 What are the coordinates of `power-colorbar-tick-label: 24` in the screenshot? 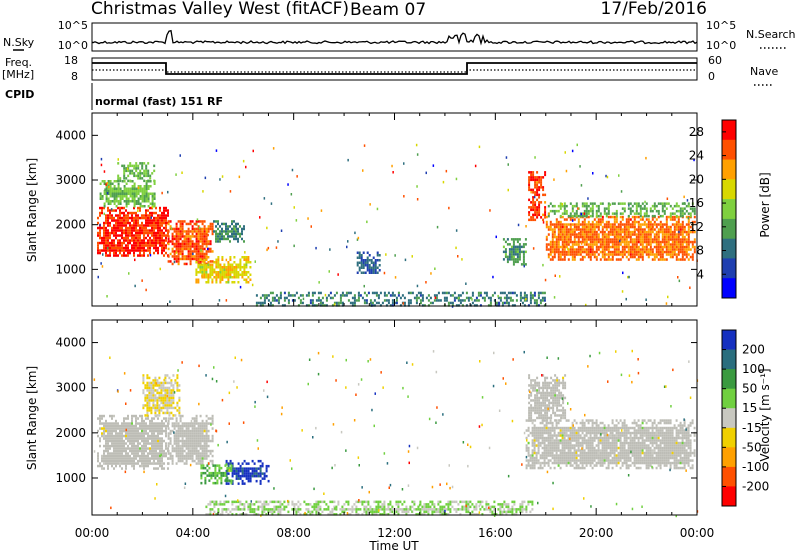 It's located at (696, 156).